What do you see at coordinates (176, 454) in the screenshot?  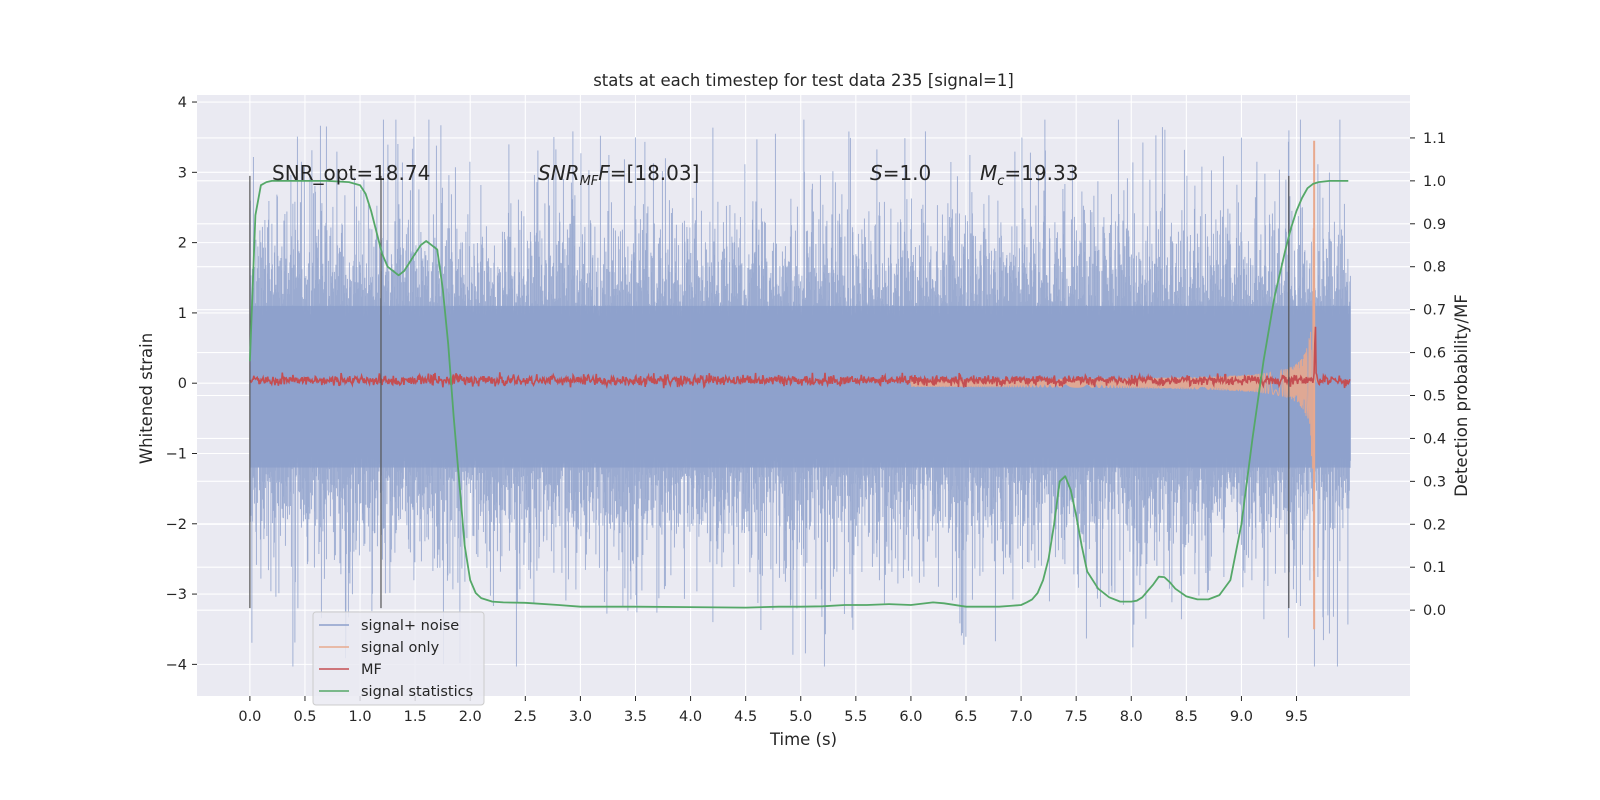 I see `y-tick-label: −1` at bounding box center [176, 454].